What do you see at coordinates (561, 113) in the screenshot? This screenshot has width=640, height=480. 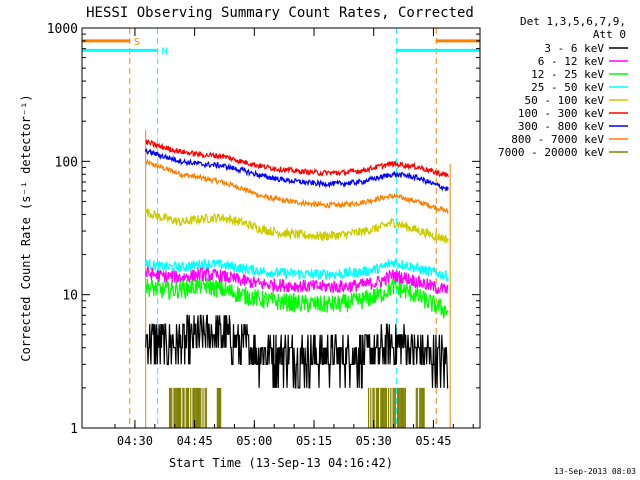 I see `legend-label-5: 100 - 300 keV` at bounding box center [561, 113].